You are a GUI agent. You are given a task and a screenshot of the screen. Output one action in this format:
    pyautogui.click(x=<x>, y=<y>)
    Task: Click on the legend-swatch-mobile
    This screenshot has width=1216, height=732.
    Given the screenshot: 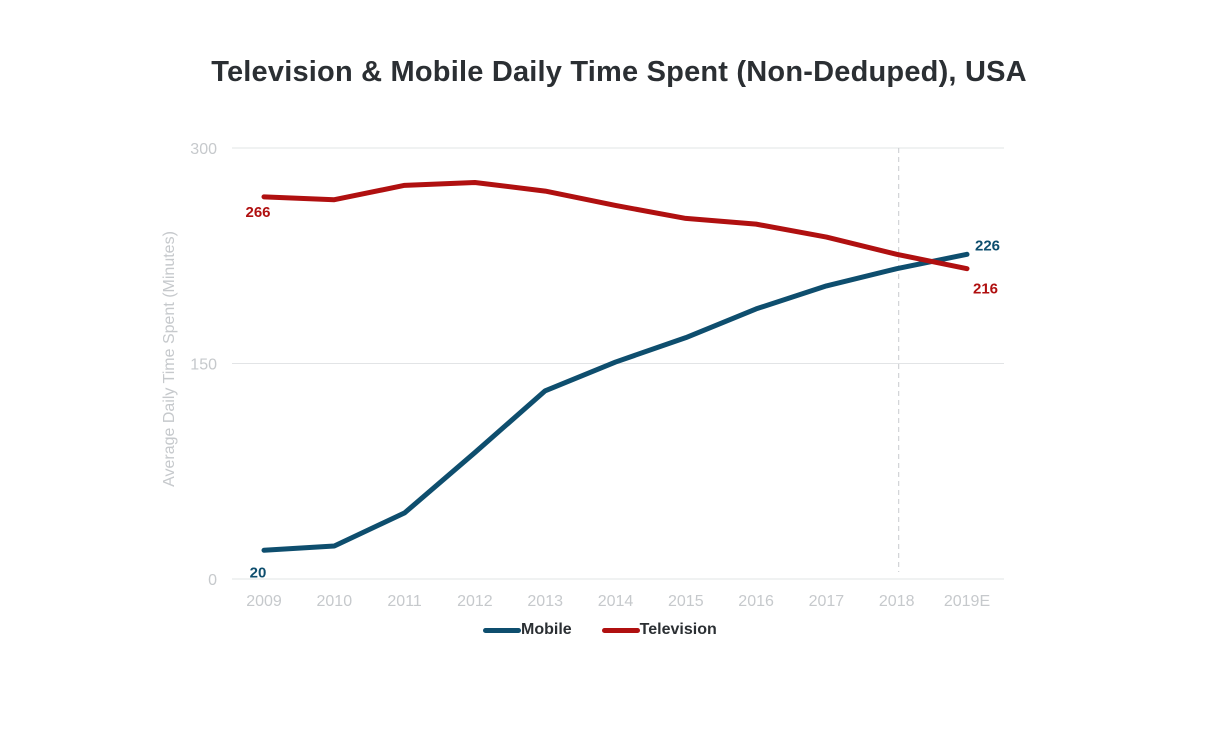 What is the action you would take?
    pyautogui.click(x=502, y=630)
    